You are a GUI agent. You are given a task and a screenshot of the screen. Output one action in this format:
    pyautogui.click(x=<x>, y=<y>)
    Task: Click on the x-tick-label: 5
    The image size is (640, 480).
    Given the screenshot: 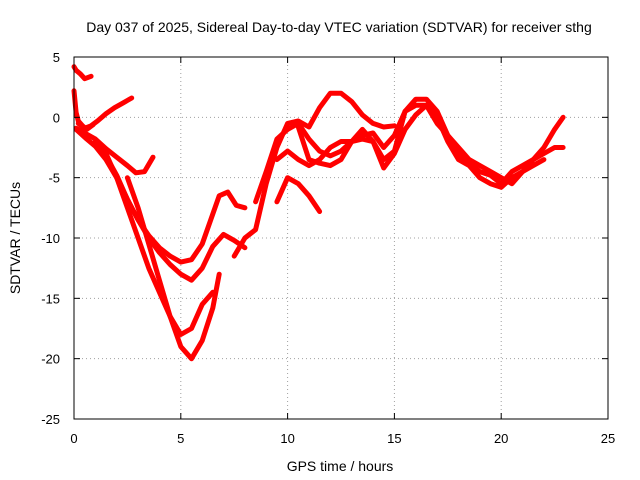 What is the action you would take?
    pyautogui.click(x=180, y=438)
    